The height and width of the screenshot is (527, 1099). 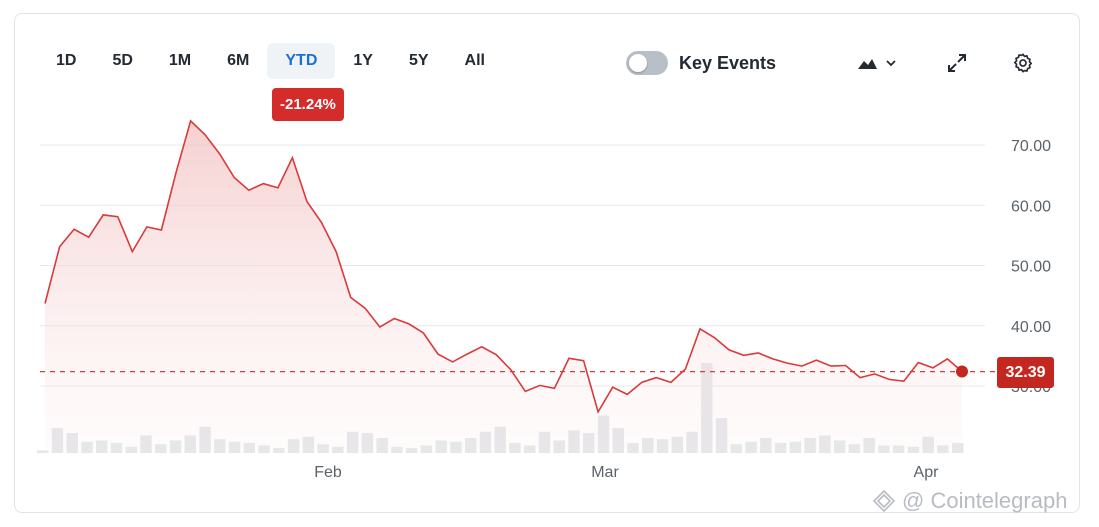 I want to click on toggle-knob, so click(x=638, y=63).